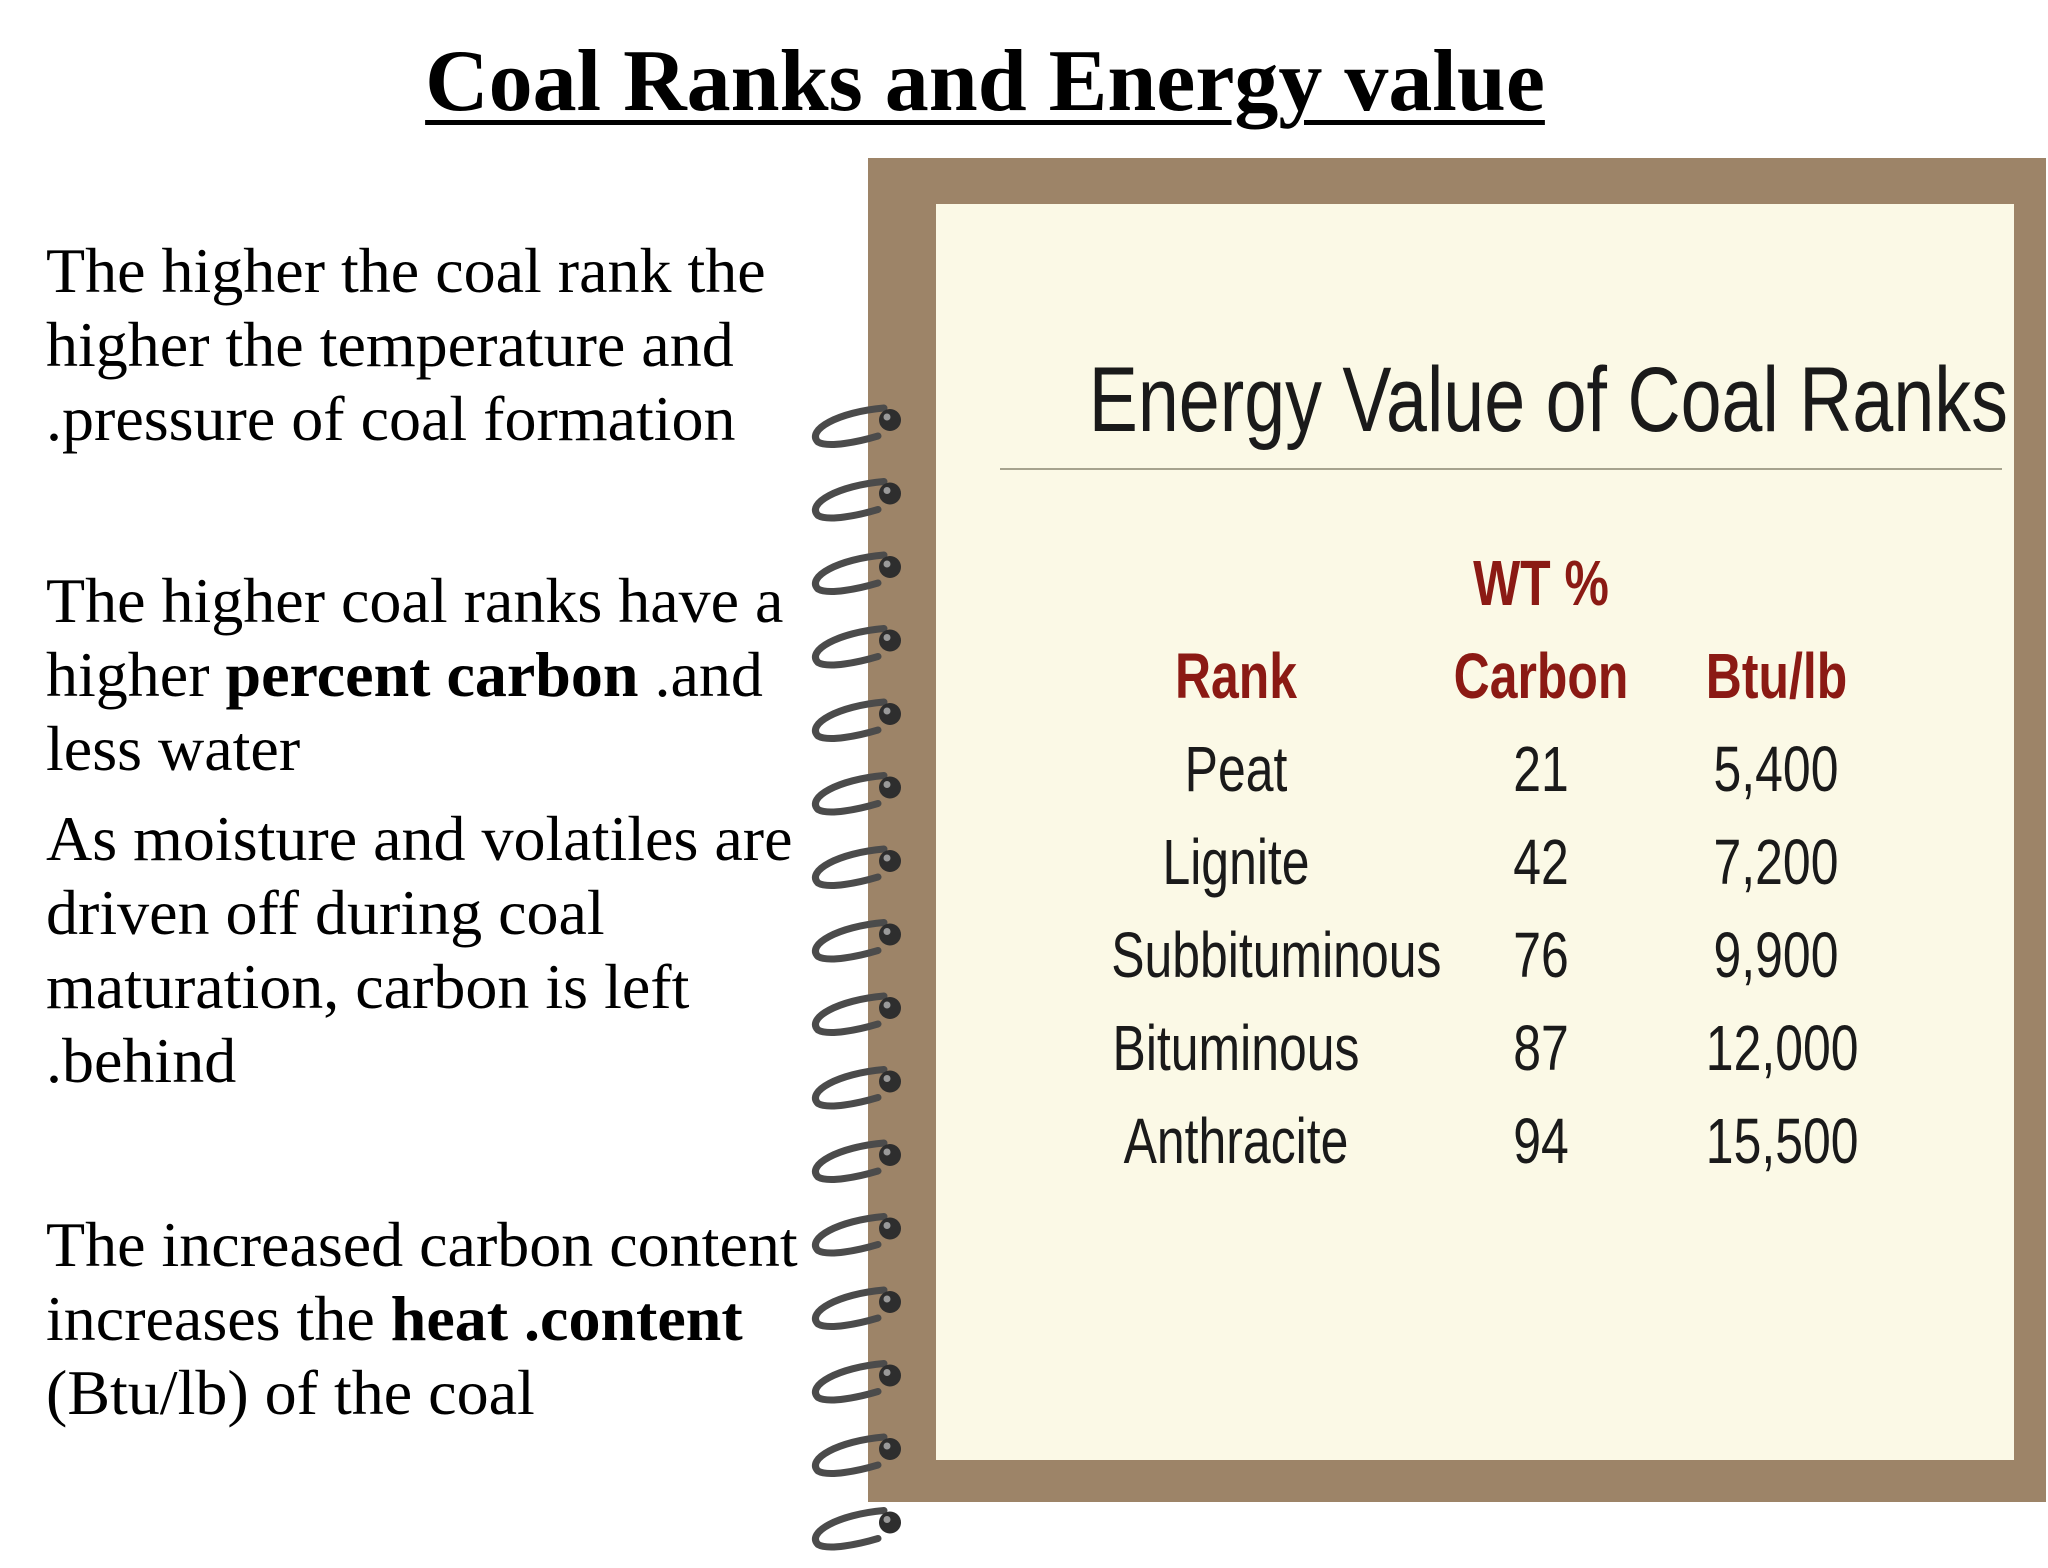 The image size is (2048, 1568). Describe the element at coordinates (1236, 768) in the screenshot. I see `cell-rank: Peat` at that location.